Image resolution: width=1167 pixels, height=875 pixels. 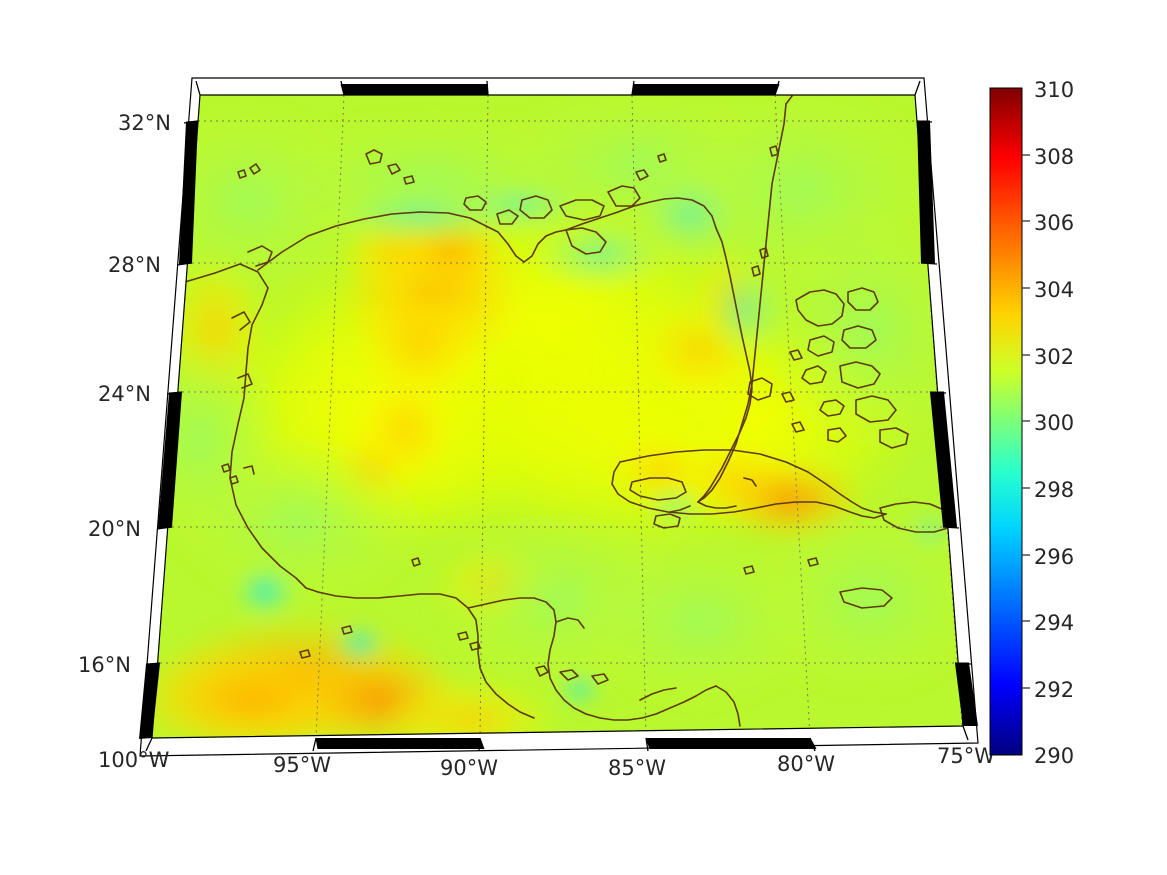 I want to click on lat-tick-label-16n: 16°N, so click(x=104, y=665).